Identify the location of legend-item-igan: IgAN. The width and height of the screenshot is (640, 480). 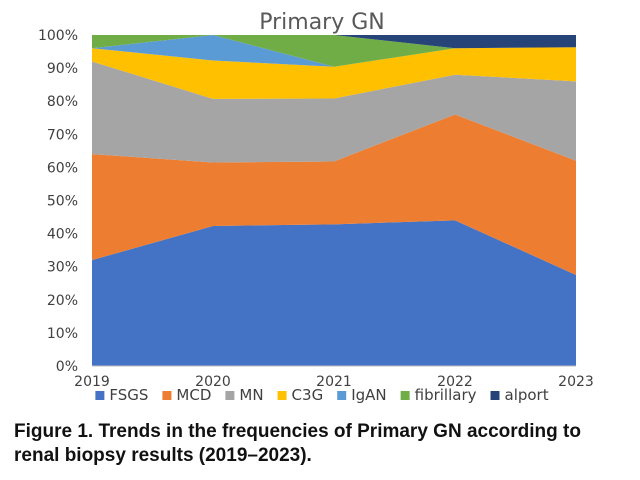
(362, 395).